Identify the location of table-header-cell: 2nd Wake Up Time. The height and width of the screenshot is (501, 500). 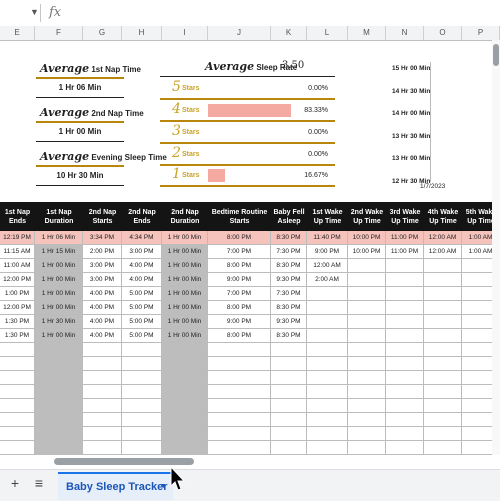
(367, 216).